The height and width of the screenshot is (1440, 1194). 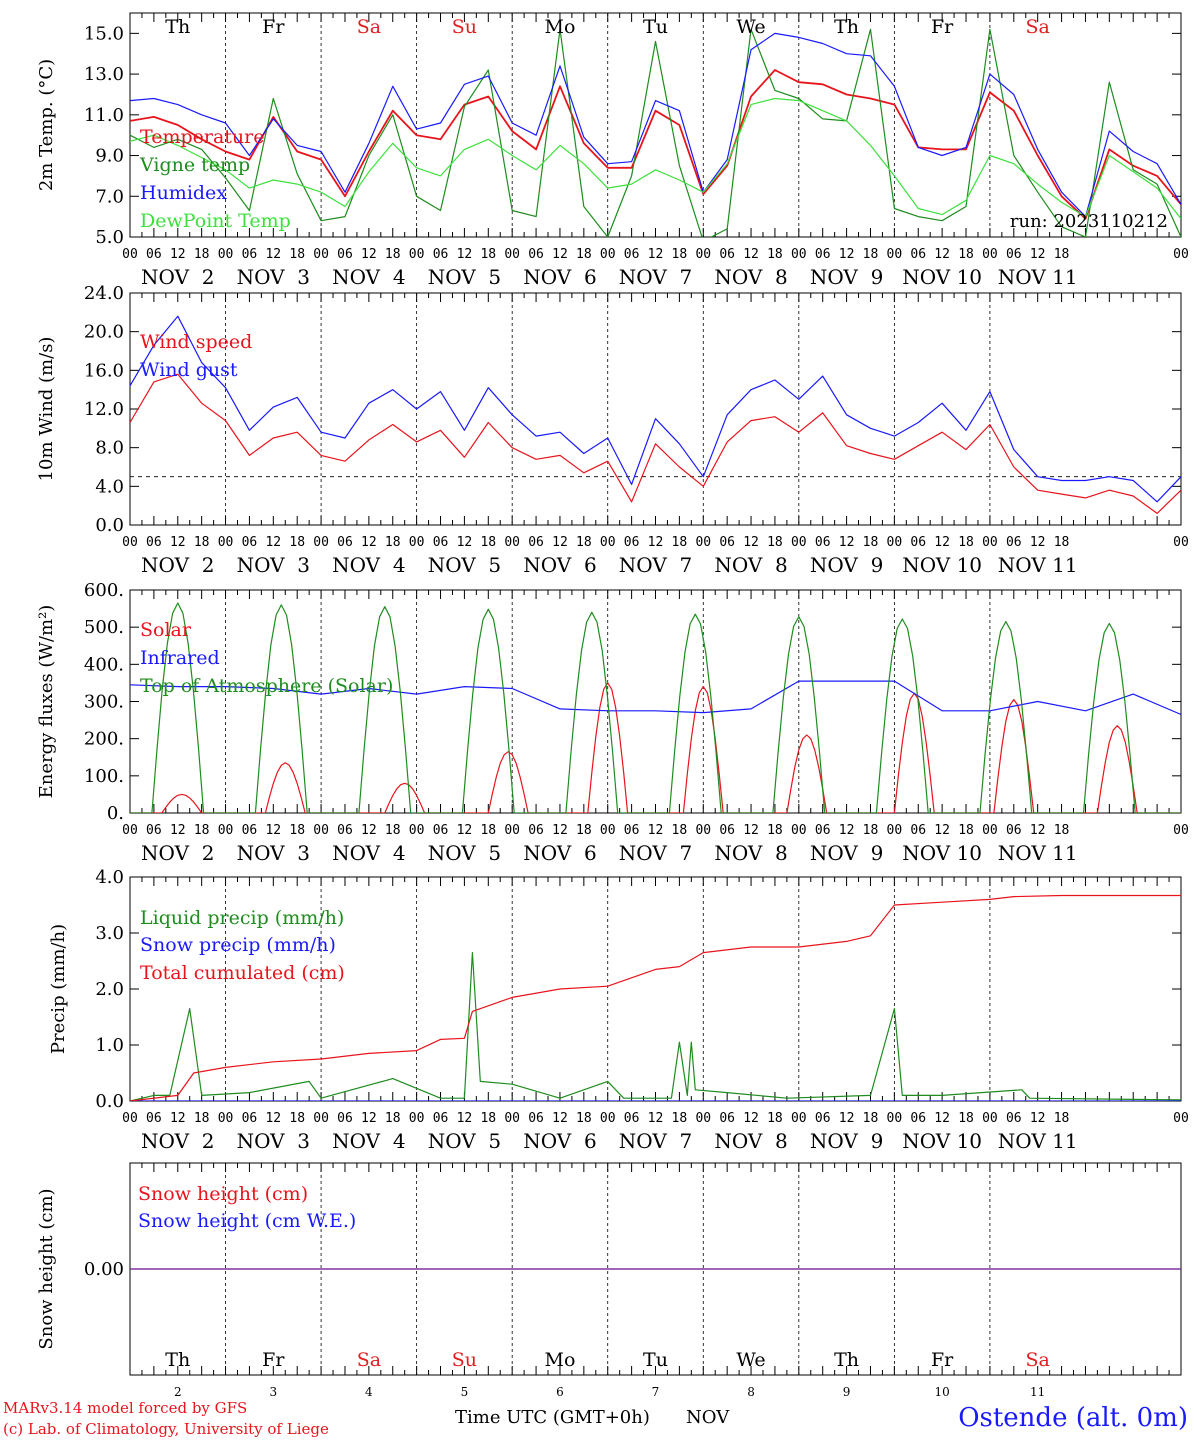 What do you see at coordinates (104, 370) in the screenshot?
I see `y-tick-label: 16.0` at bounding box center [104, 370].